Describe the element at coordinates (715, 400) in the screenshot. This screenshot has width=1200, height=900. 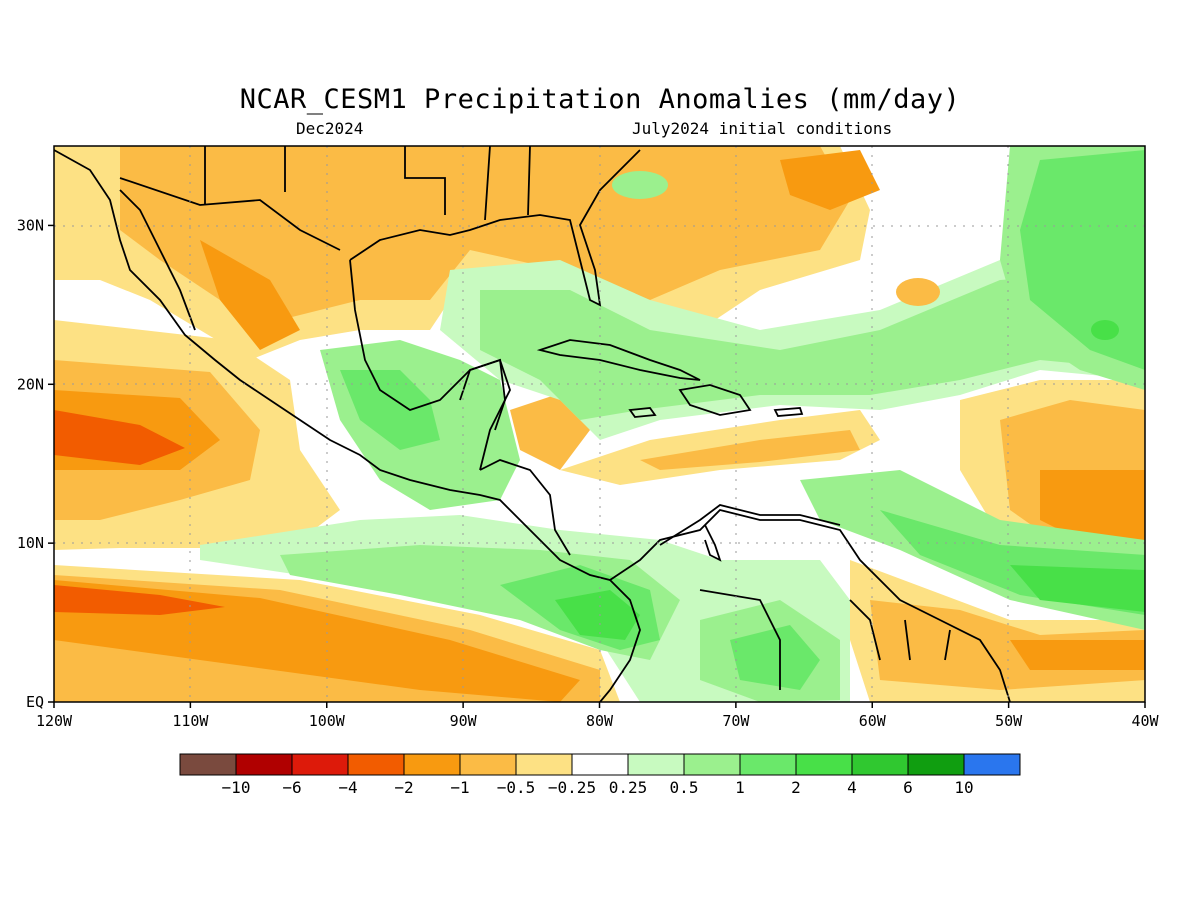
I see `coastline-hispaniola` at that location.